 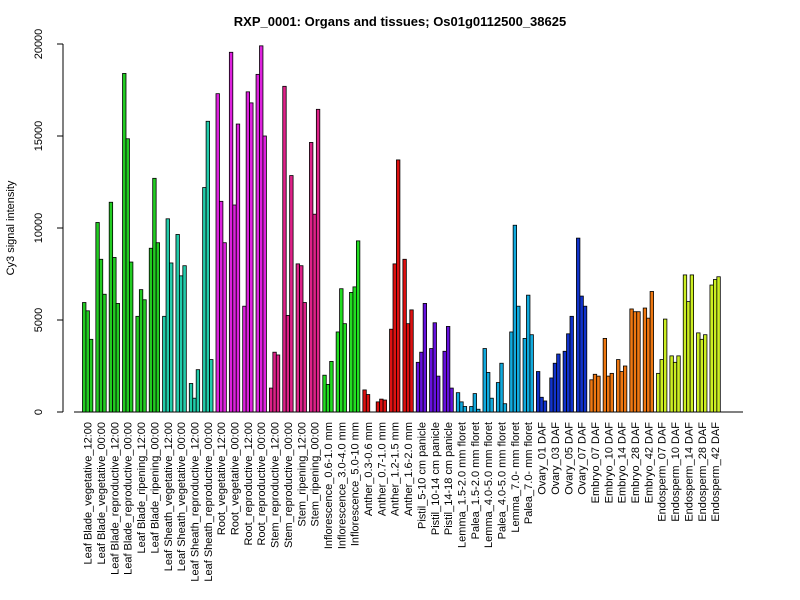 What do you see at coordinates (115, 498) in the screenshot?
I see `x-category-label: Leaf Blade_reproductive_12:00` at bounding box center [115, 498].